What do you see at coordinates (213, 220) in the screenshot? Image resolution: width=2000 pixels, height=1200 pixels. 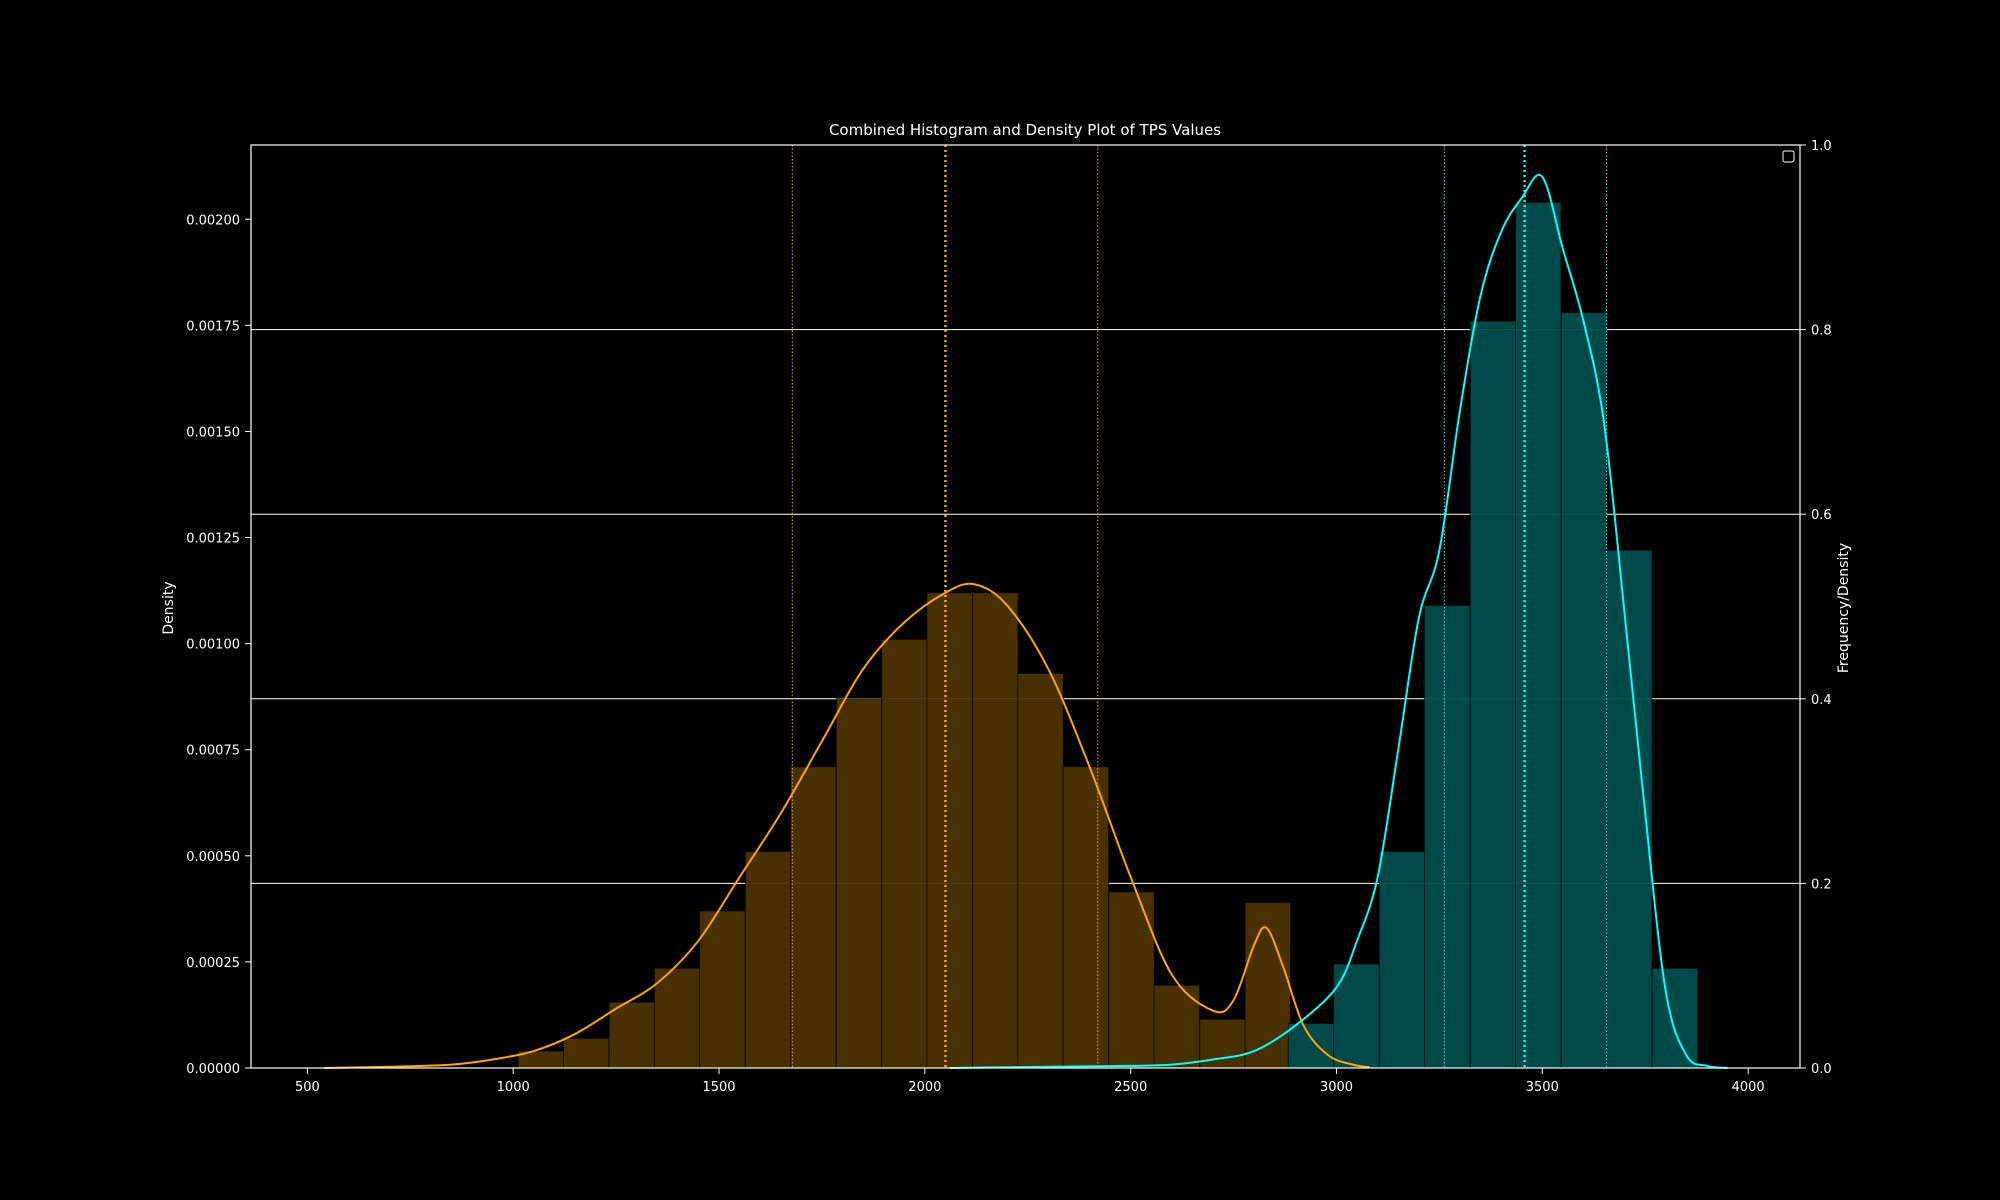 I see `y-tick-label-left: 0.00200` at bounding box center [213, 220].